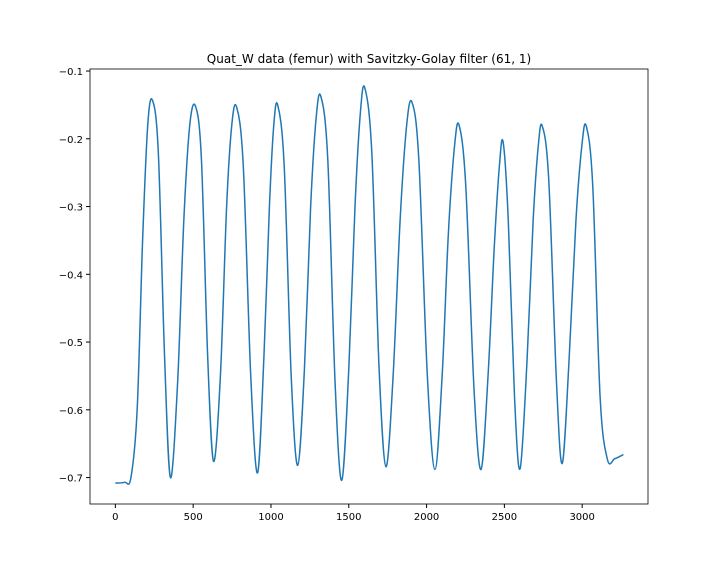 The height and width of the screenshot is (576, 720). Describe the element at coordinates (348, 517) in the screenshot. I see `x-tick-label: 1500` at that location.